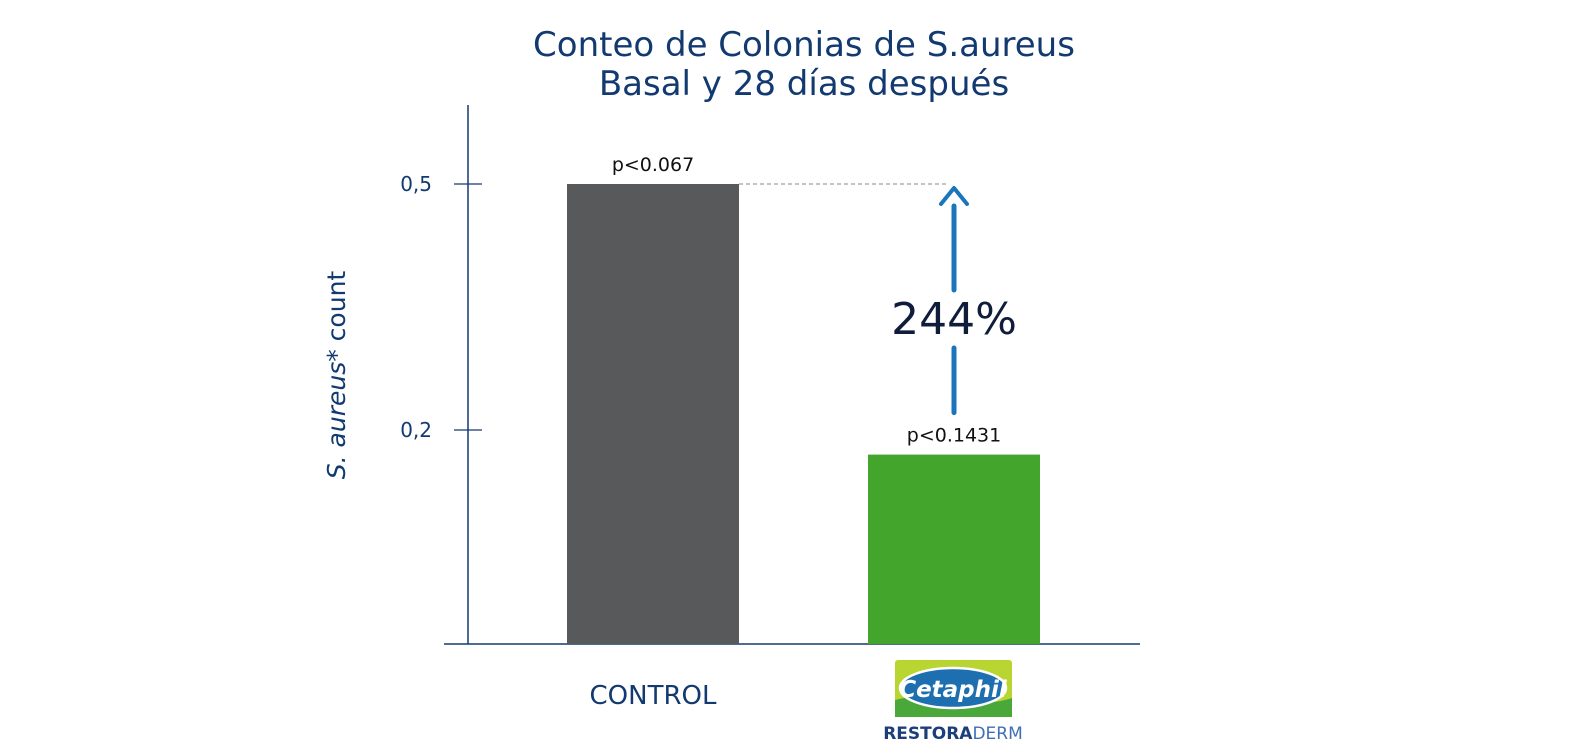 This screenshot has height=756, width=1571. What do you see at coordinates (804, 45) in the screenshot?
I see `chart-title-line-1: Conteo de Colonias de S.aureus` at bounding box center [804, 45].